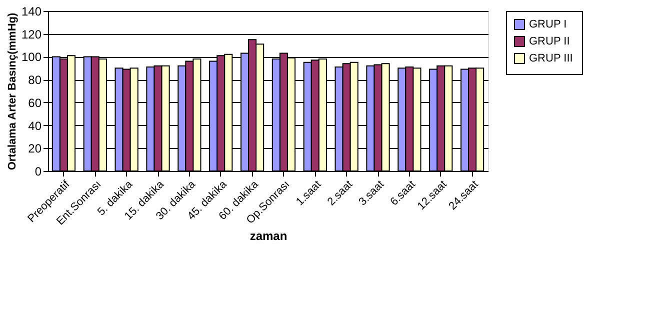  What do you see at coordinates (35, 125) in the screenshot?
I see `y-tick-label: 40` at bounding box center [35, 125].